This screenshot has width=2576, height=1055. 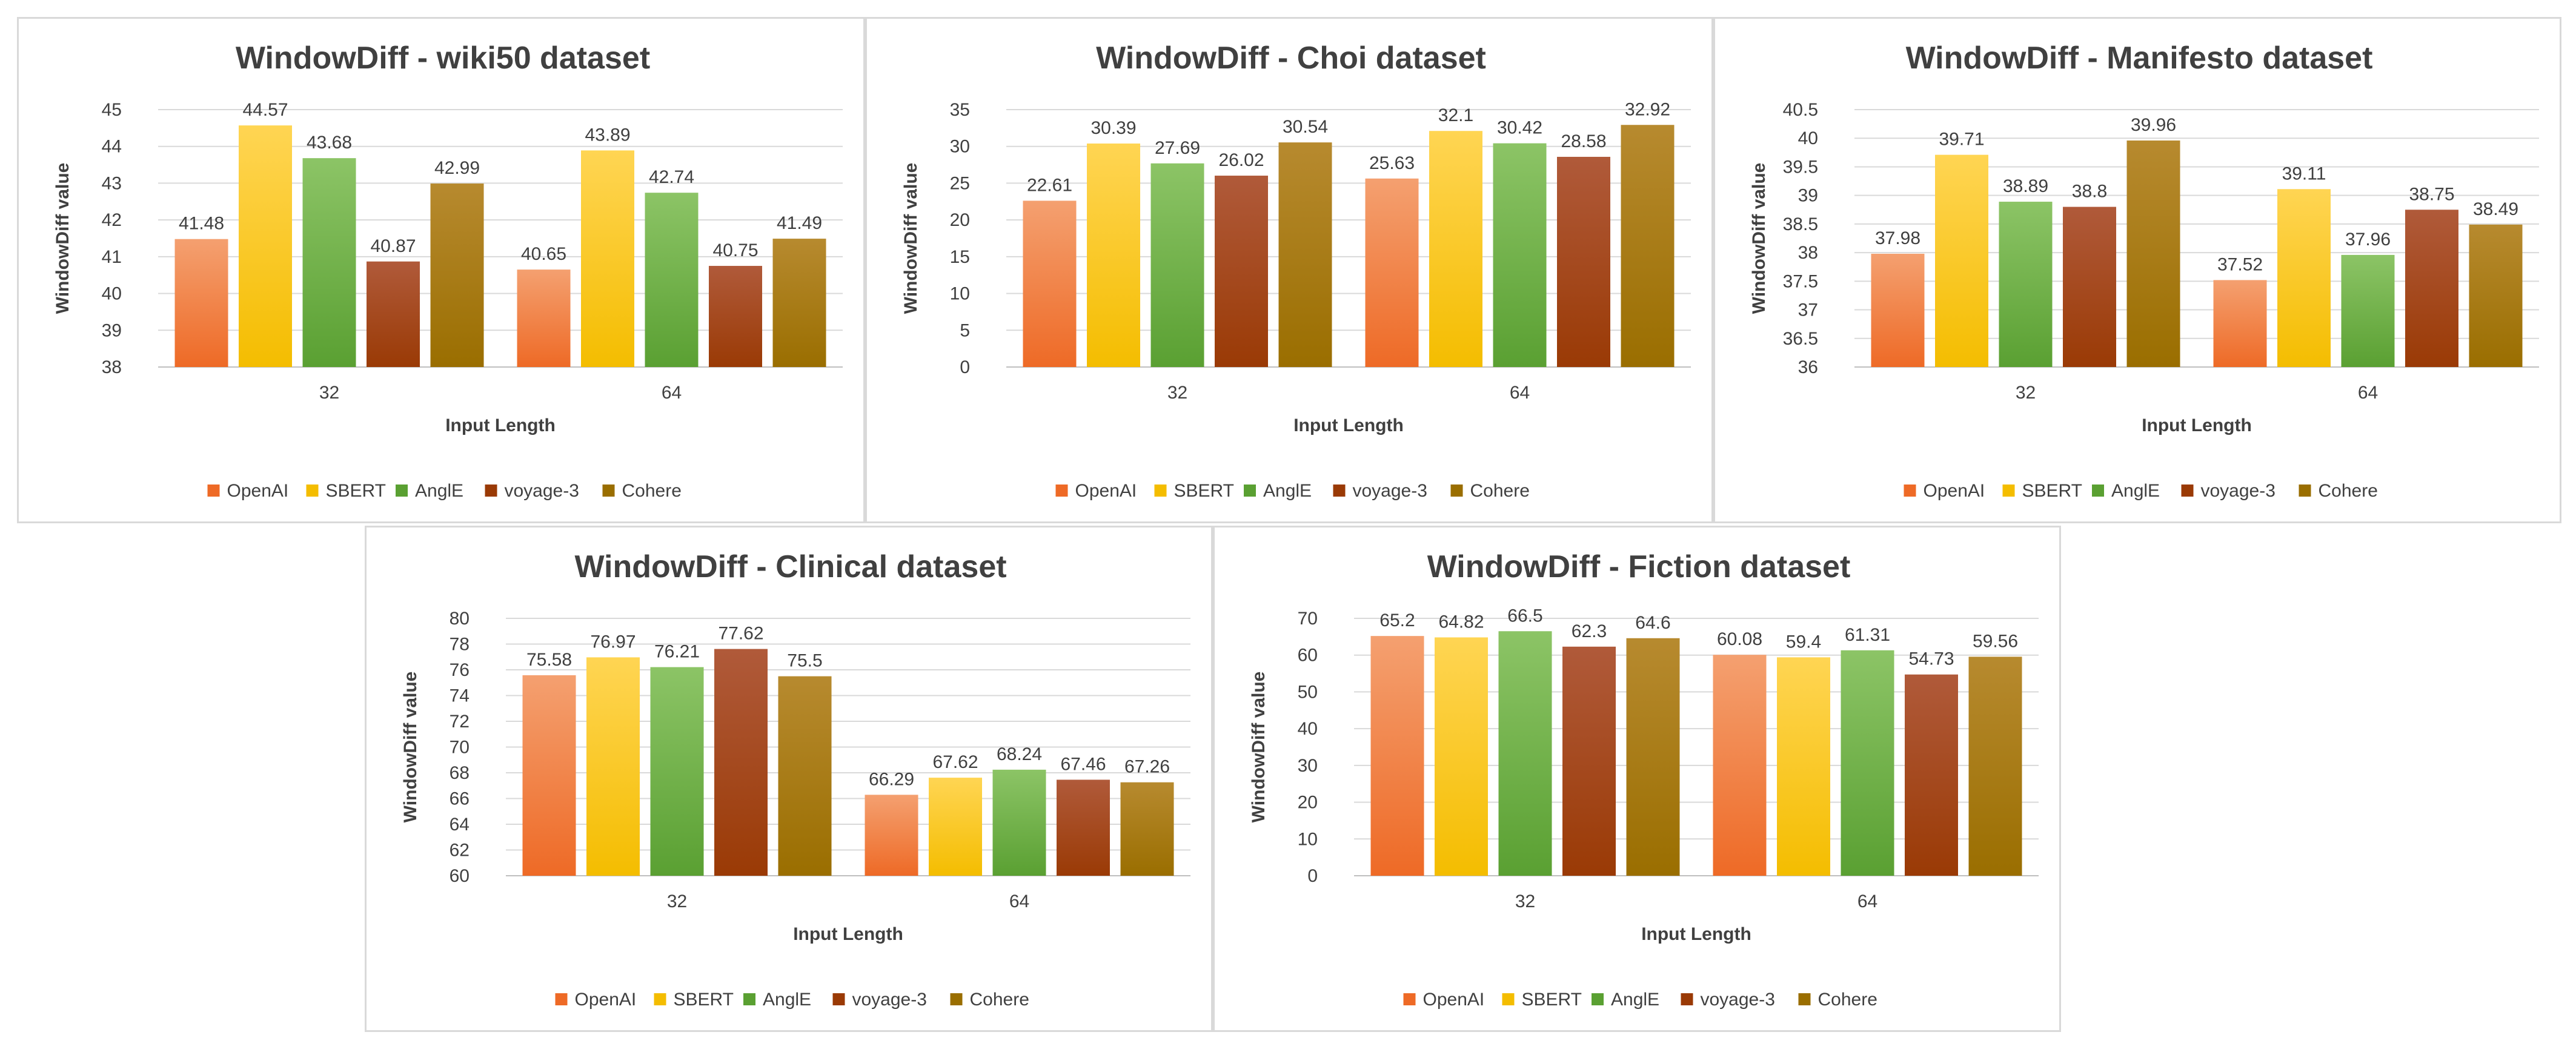 I want to click on y-tick-label: 20, so click(x=1308, y=803).